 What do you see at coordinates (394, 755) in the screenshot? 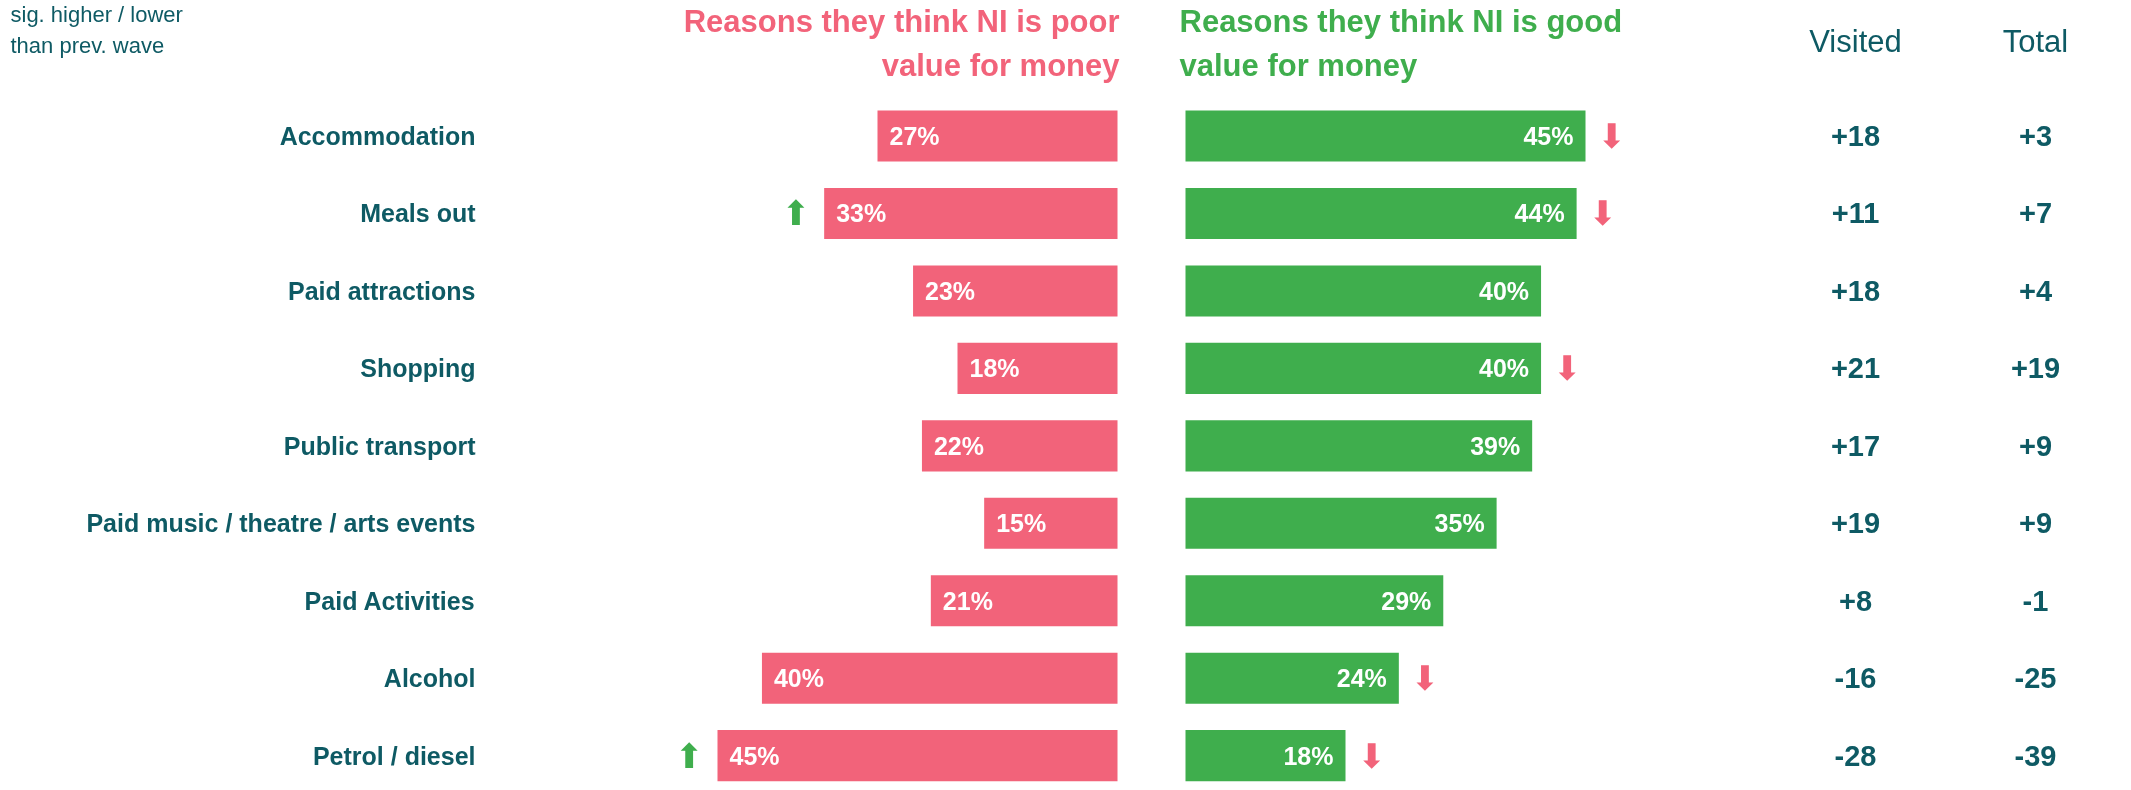
I see `y-tick-label: Petrol / diesel` at bounding box center [394, 755].